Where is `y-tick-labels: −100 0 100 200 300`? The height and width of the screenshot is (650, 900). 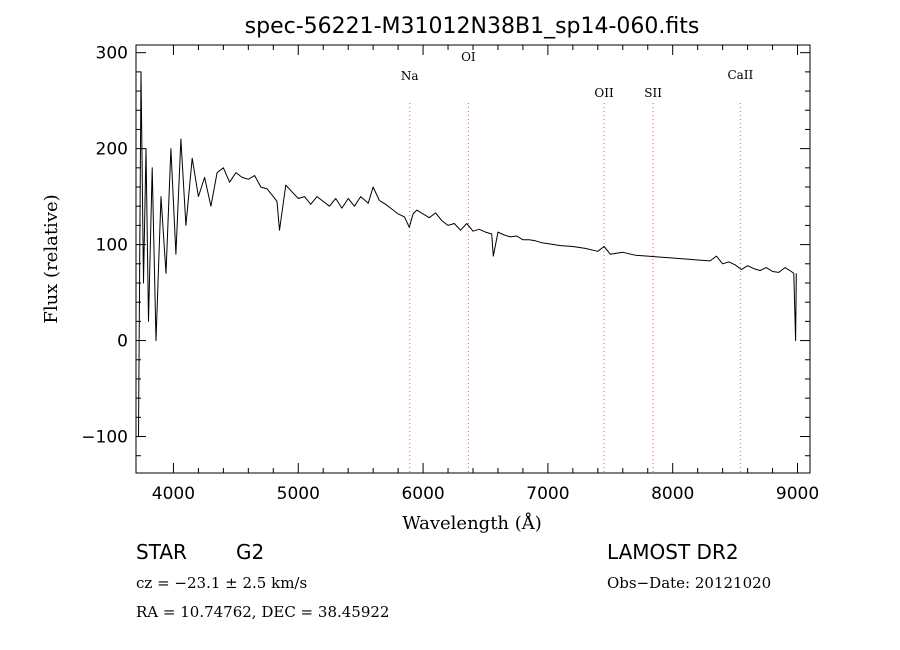 y-tick-labels: −100 0 100 200 300 is located at coordinates (104, 246).